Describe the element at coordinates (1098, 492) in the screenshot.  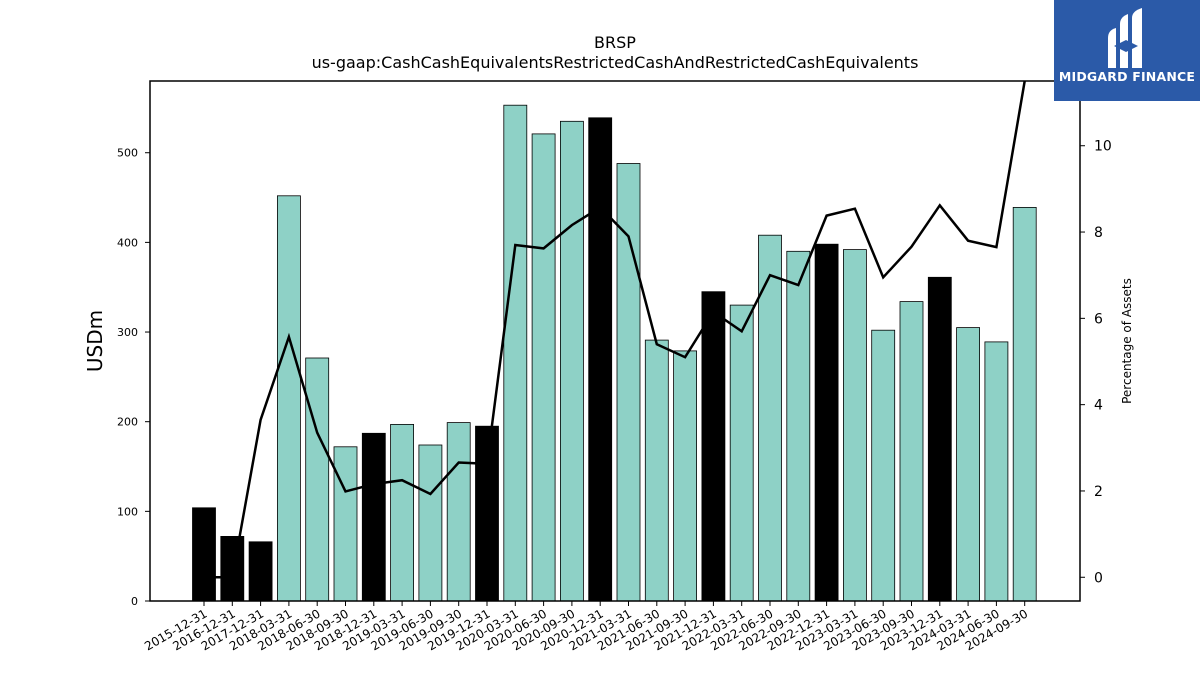
I see `y2-tick-label: 2` at that location.